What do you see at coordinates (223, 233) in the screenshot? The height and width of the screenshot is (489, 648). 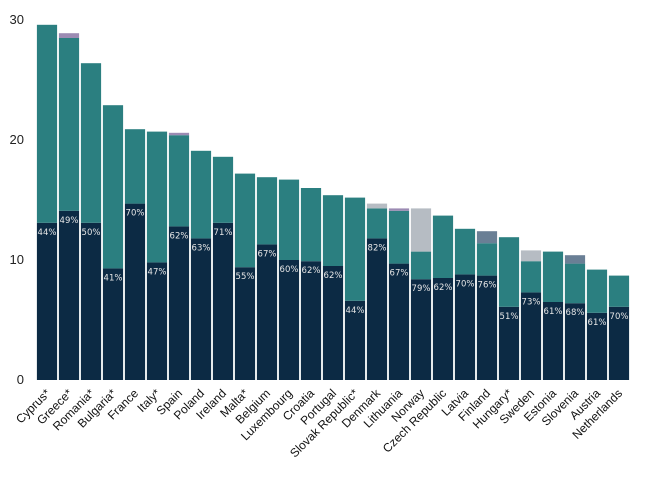 I see `percent-label: 71%` at bounding box center [223, 233].